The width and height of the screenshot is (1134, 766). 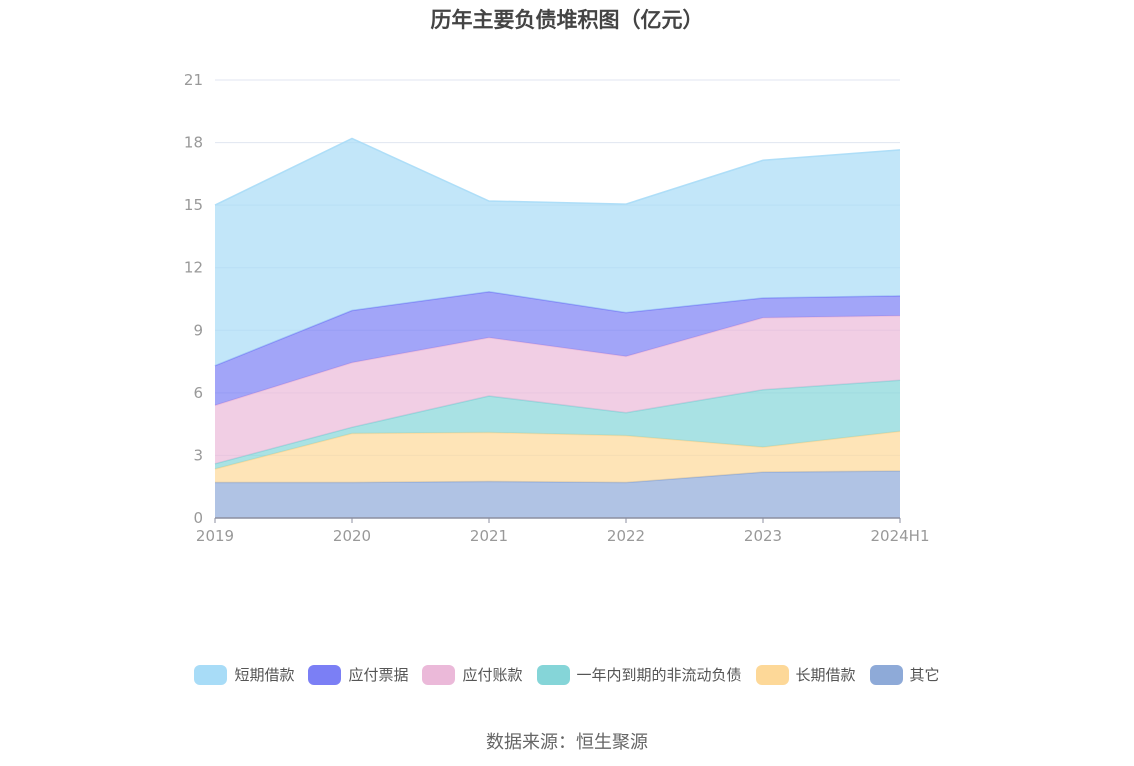 I want to click on legend-label: 应付票据, so click(x=378, y=675).